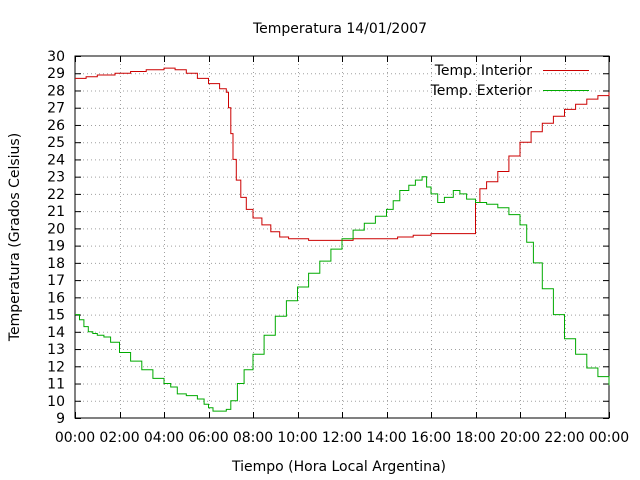 The width and height of the screenshot is (640, 480). I want to click on x-tick-label: 16:00, so click(431, 438).